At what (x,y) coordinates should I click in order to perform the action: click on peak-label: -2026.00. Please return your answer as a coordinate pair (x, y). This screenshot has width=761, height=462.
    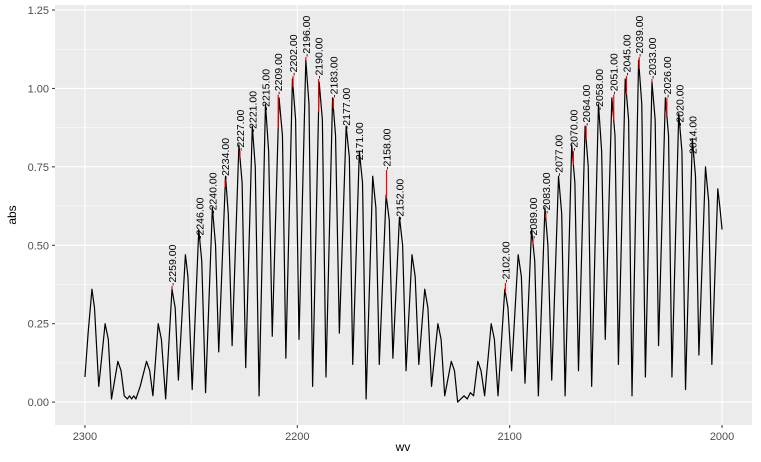
    Looking at the image, I should click on (668, 77).